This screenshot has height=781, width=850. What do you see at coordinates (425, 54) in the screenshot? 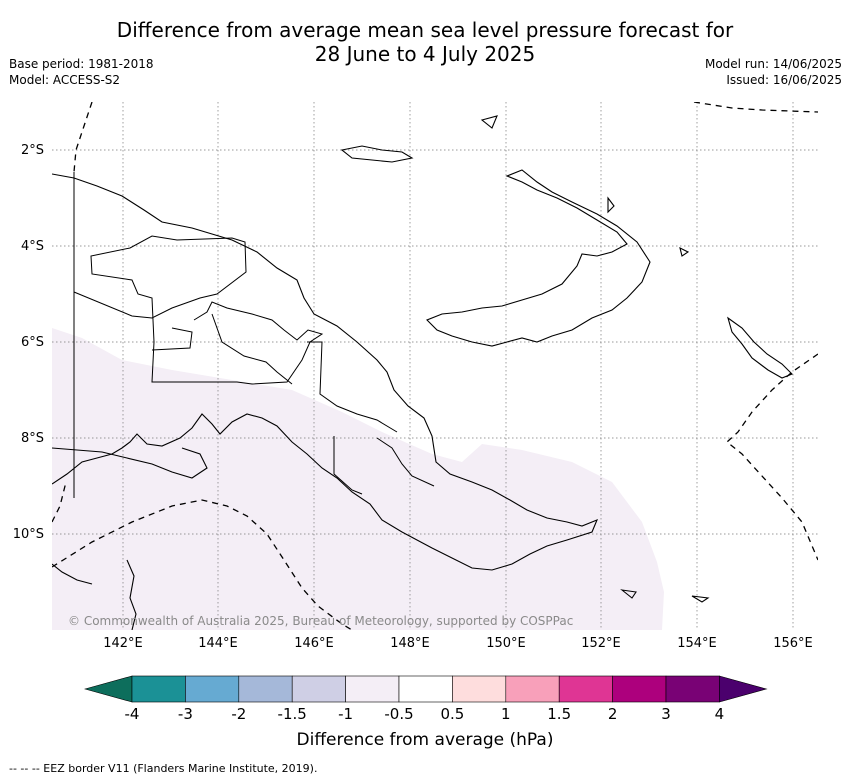
I see `title-line-2: 28 June to 4 July 2025` at bounding box center [425, 54].